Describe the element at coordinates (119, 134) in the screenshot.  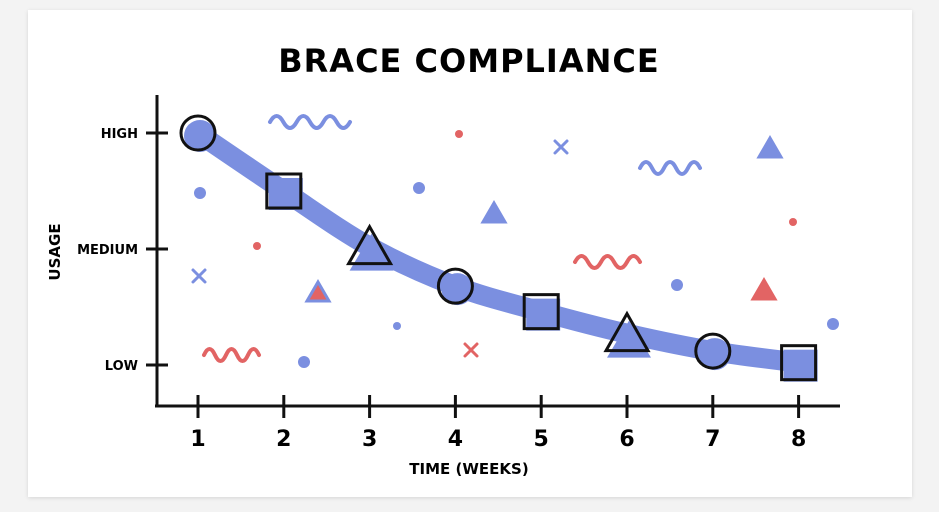
I see `y-tick-label: HIGH` at that location.